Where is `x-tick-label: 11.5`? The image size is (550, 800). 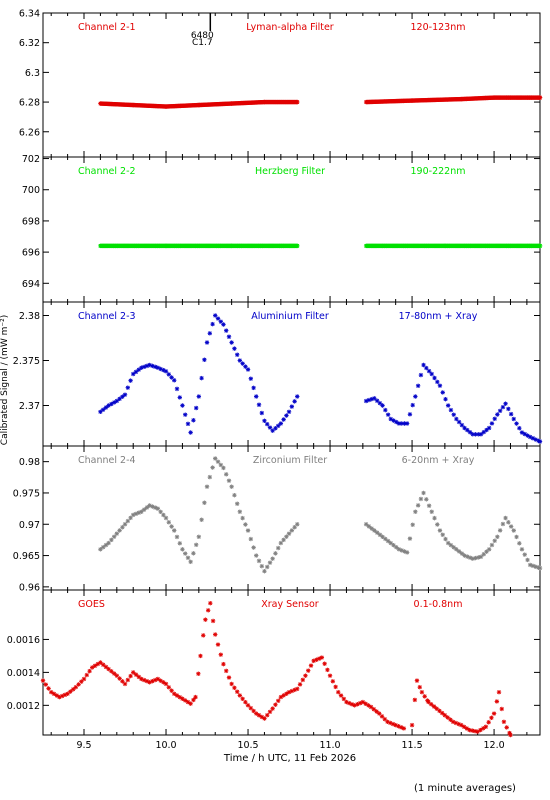 x-tick-label: 11.5 is located at coordinates (411, 745).